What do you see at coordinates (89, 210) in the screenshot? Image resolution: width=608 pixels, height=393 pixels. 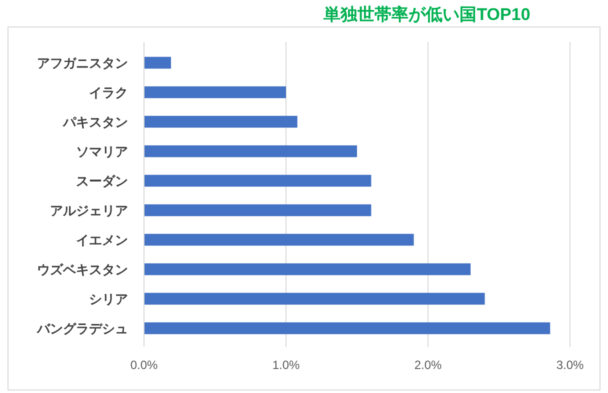 I see `y-tick-label: アルジェリア` at bounding box center [89, 210].